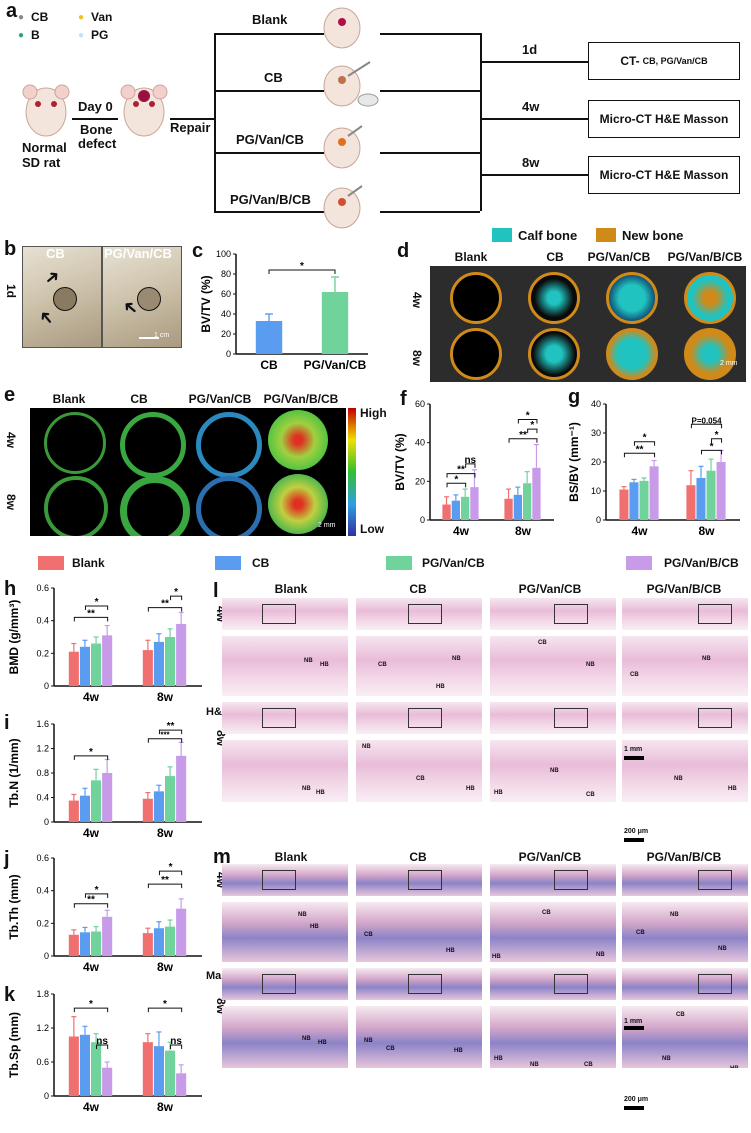 The height and width of the screenshot is (1133, 751). What do you see at coordinates (138, 253) in the screenshot?
I see `photo-label-pgvancb: PG/Van/CB` at bounding box center [138, 253].